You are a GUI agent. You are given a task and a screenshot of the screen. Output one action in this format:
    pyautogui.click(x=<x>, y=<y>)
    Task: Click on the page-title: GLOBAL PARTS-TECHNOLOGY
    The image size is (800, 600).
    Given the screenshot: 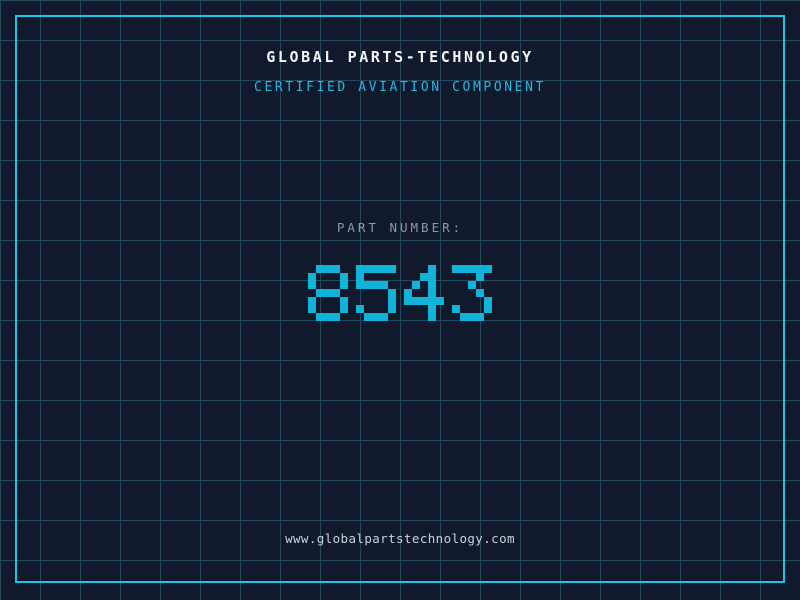 What is the action you would take?
    pyautogui.click(x=400, y=57)
    